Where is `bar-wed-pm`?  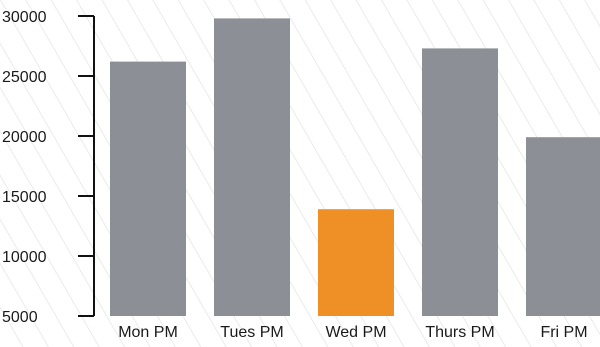 bar-wed-pm is located at coordinates (356, 262).